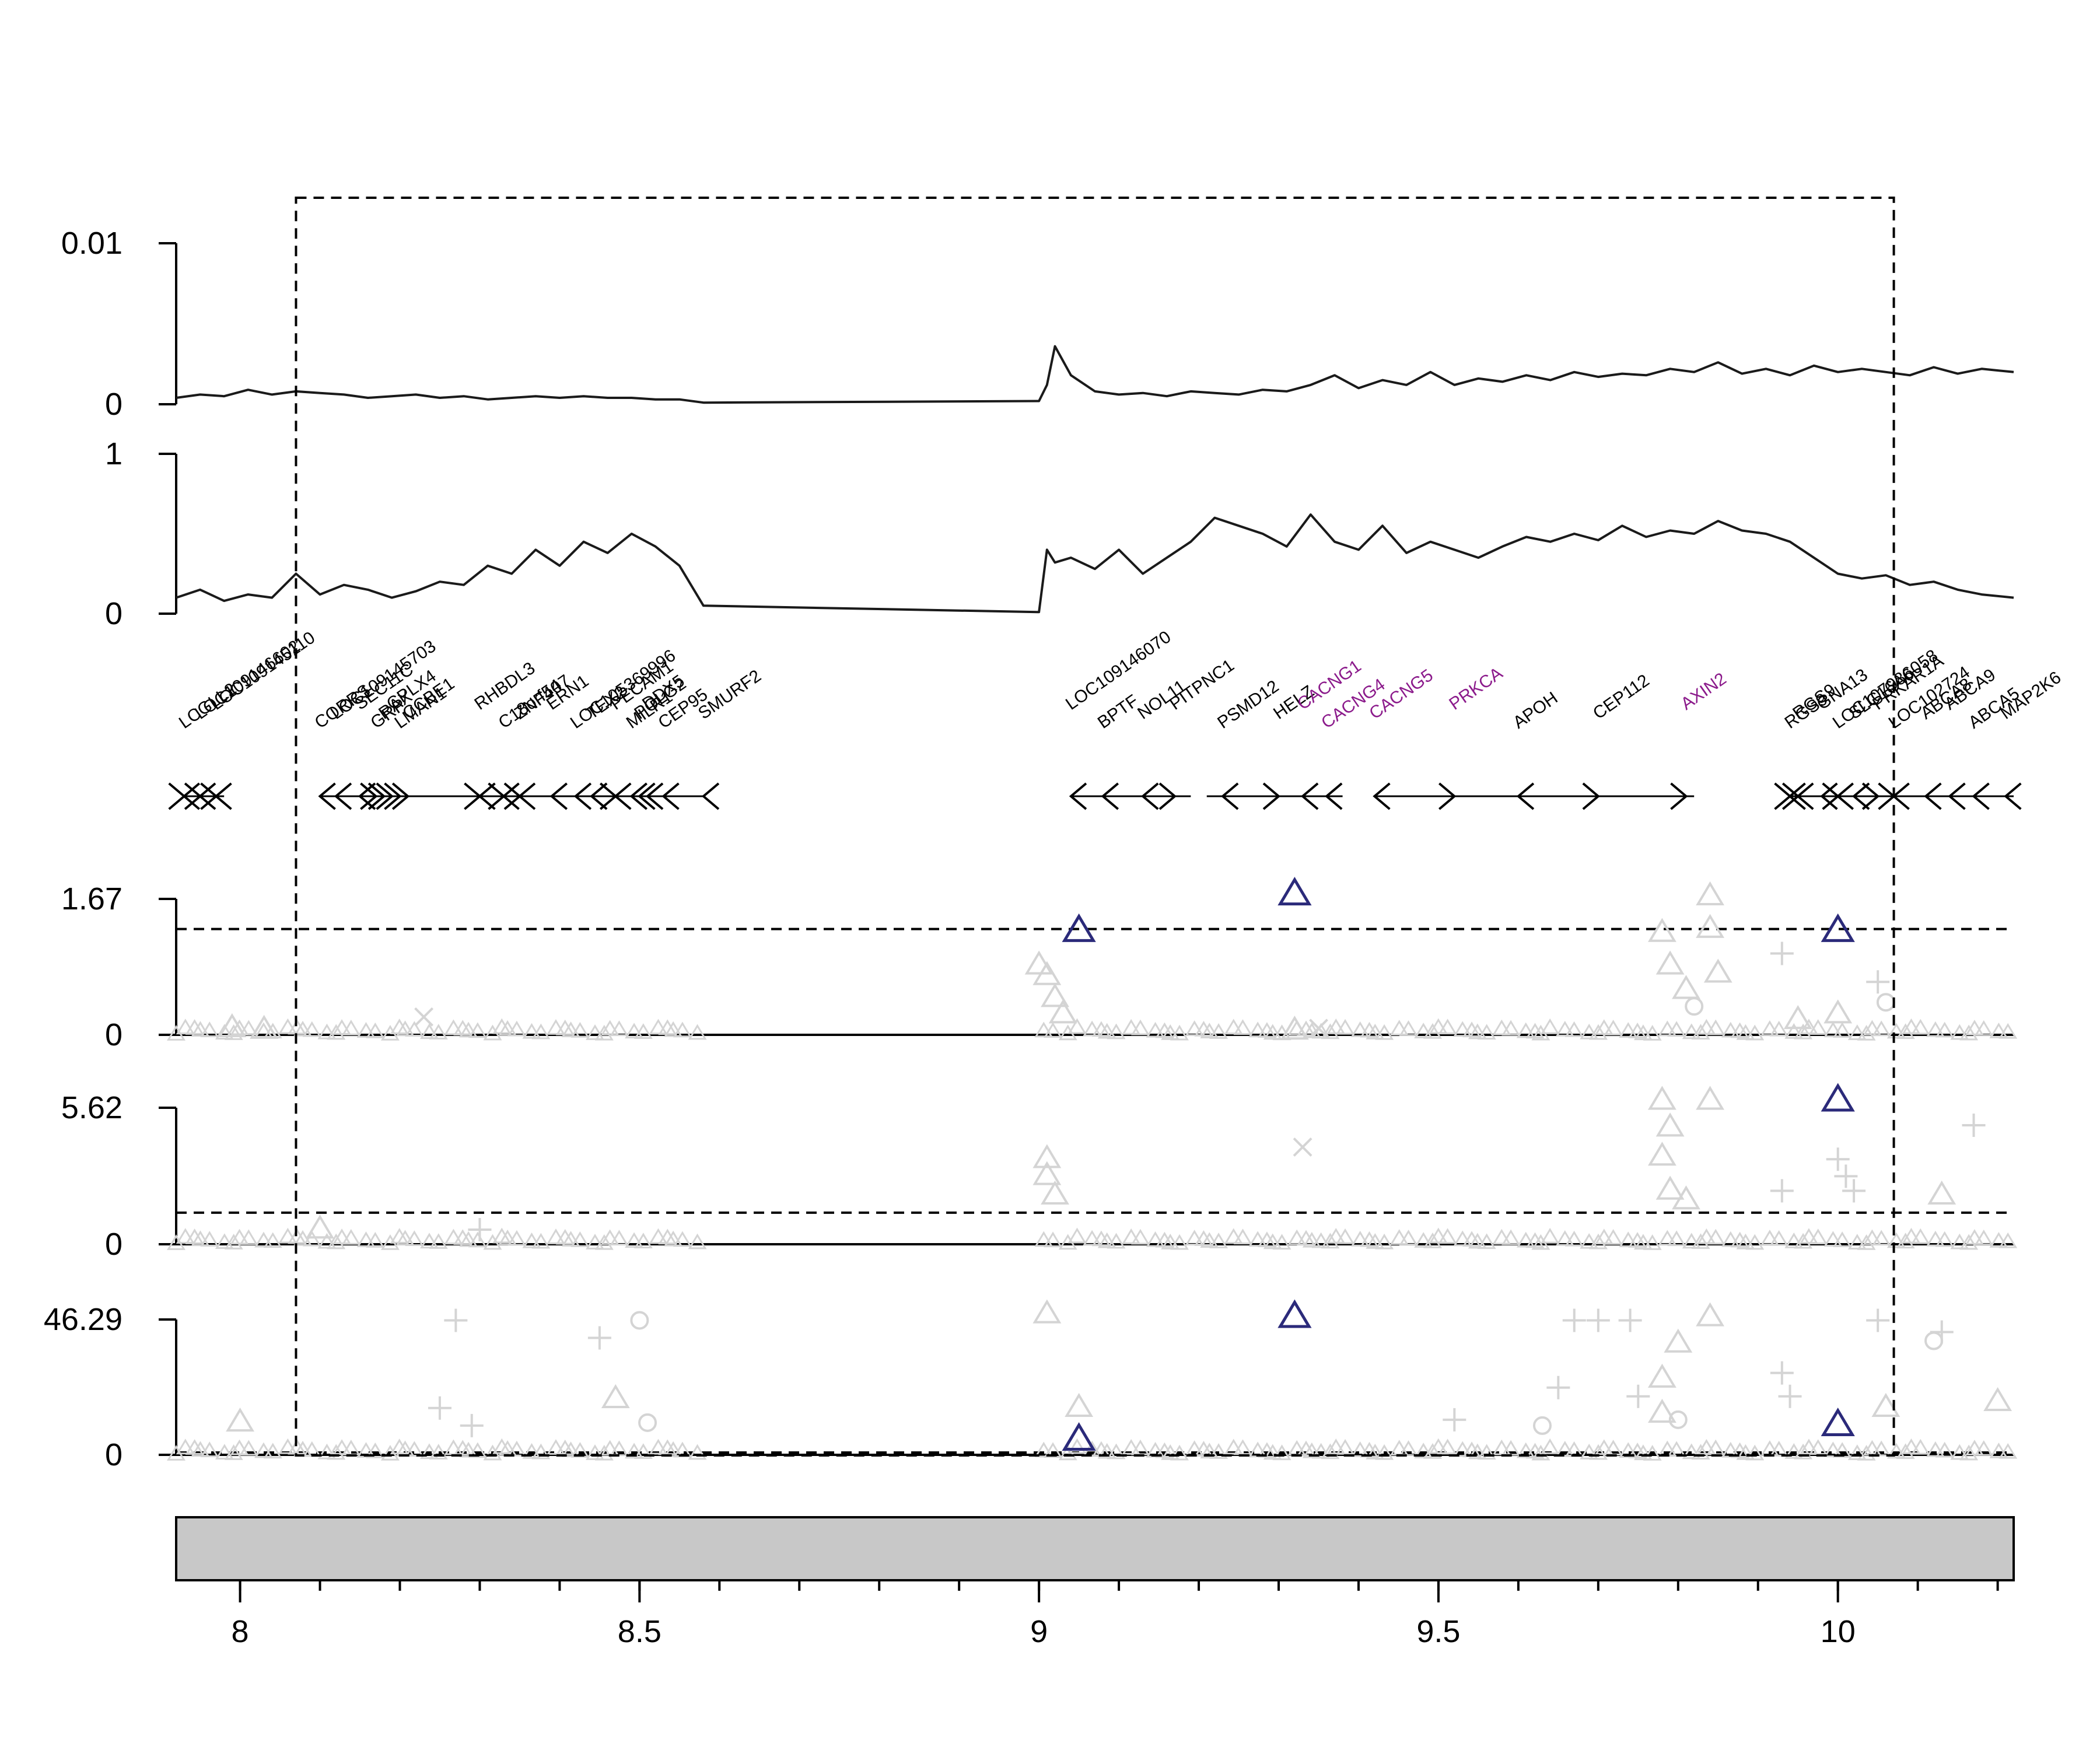 This screenshot has height=1750, width=2100. I want to click on highlighted-snp-marker, so click(1838, 928).